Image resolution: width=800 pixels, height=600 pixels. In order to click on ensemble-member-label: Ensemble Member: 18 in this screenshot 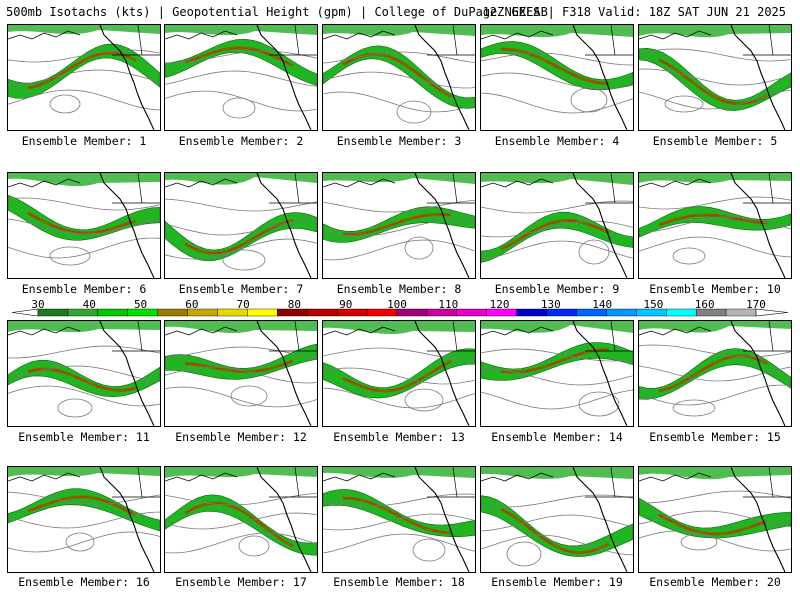, I will do `click(399, 582)`.